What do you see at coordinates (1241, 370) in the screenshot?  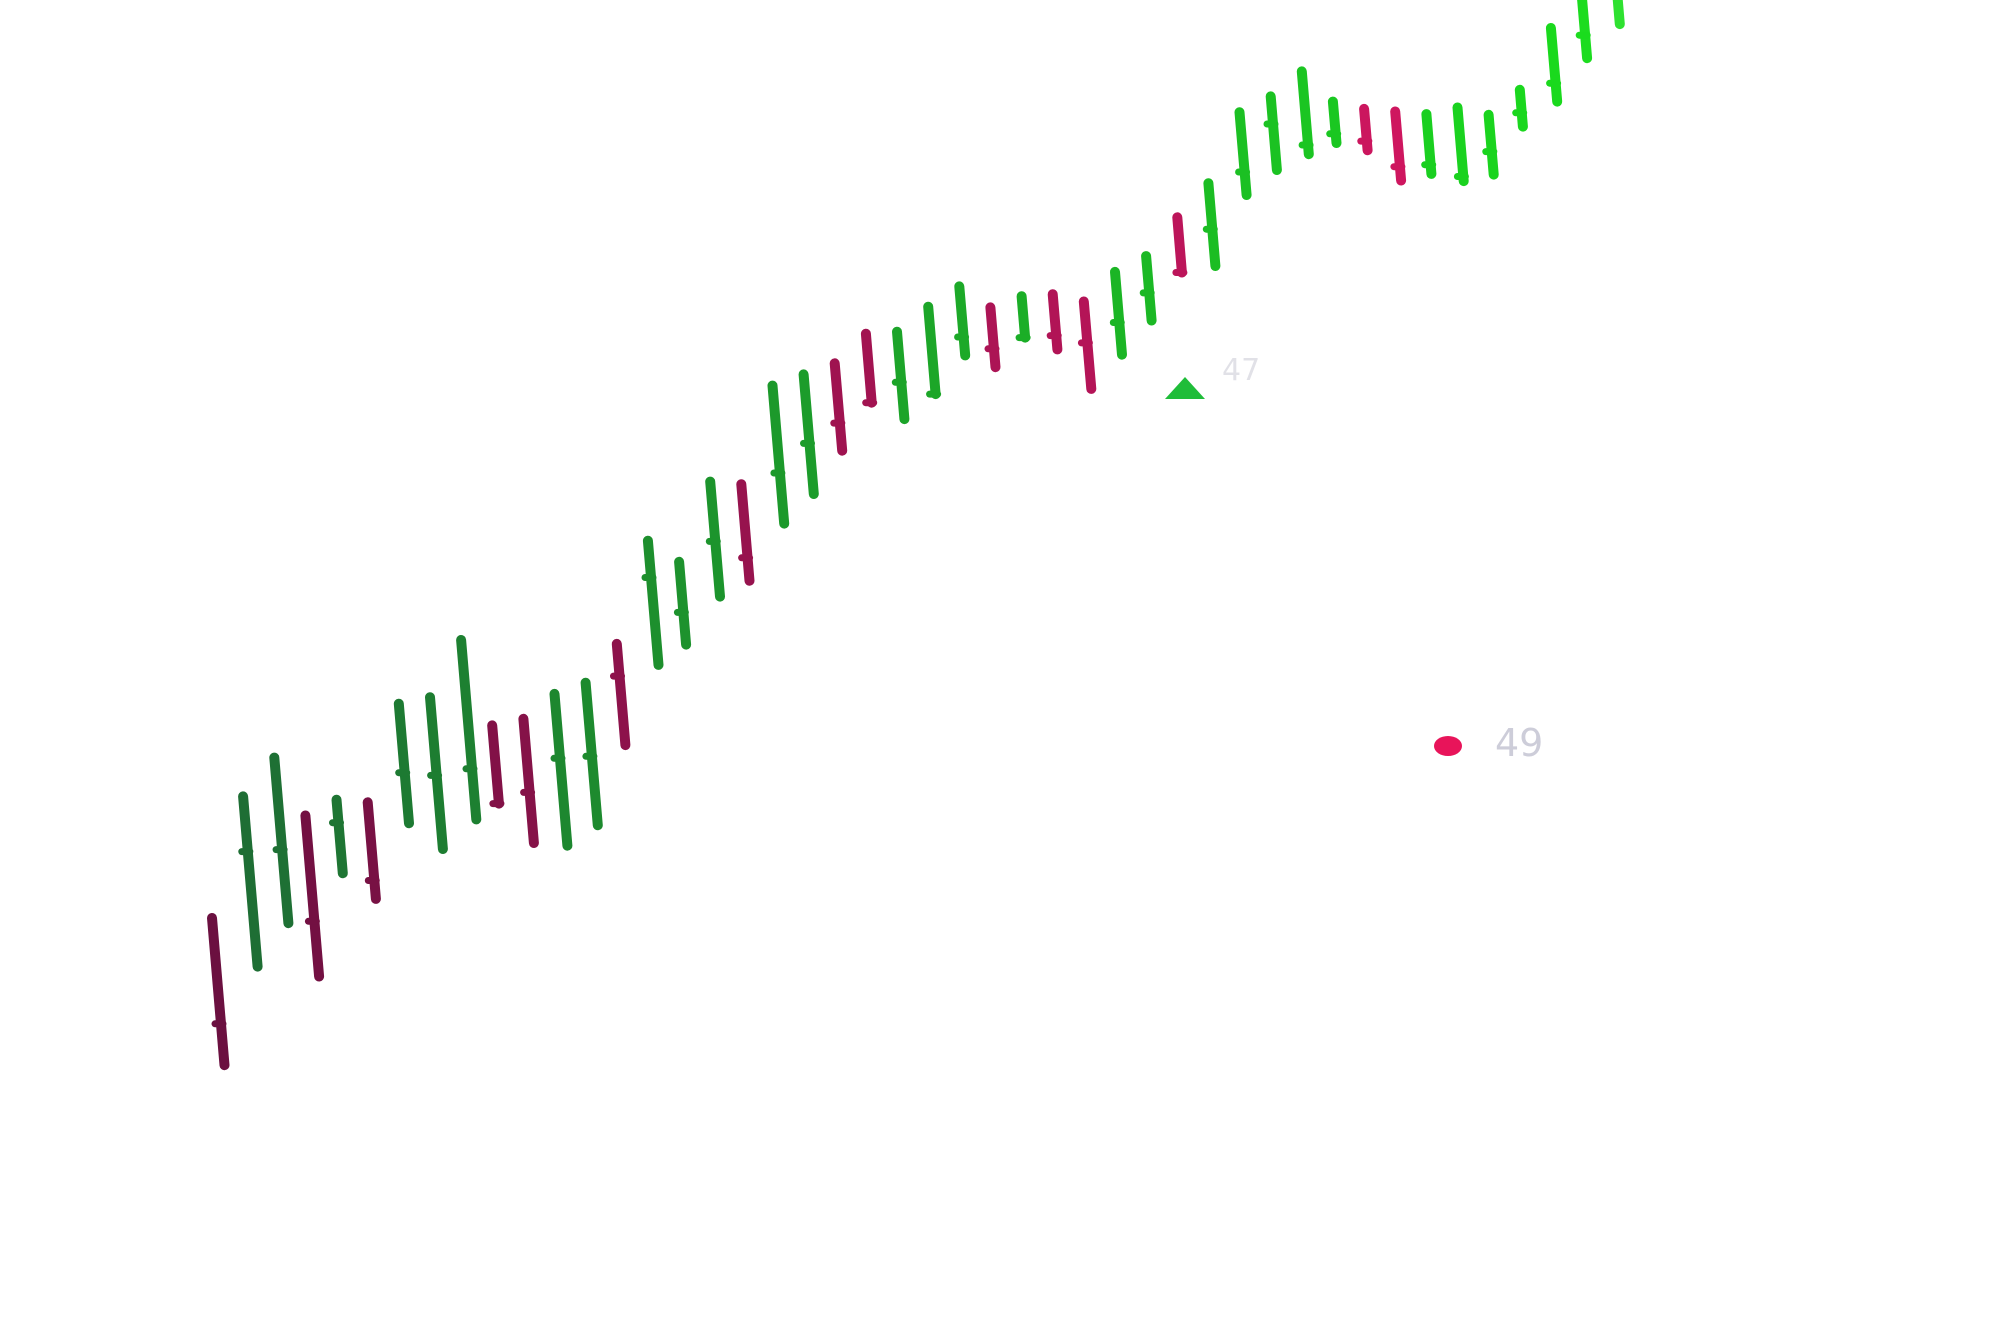 I see `high-marker-label: 47` at bounding box center [1241, 370].